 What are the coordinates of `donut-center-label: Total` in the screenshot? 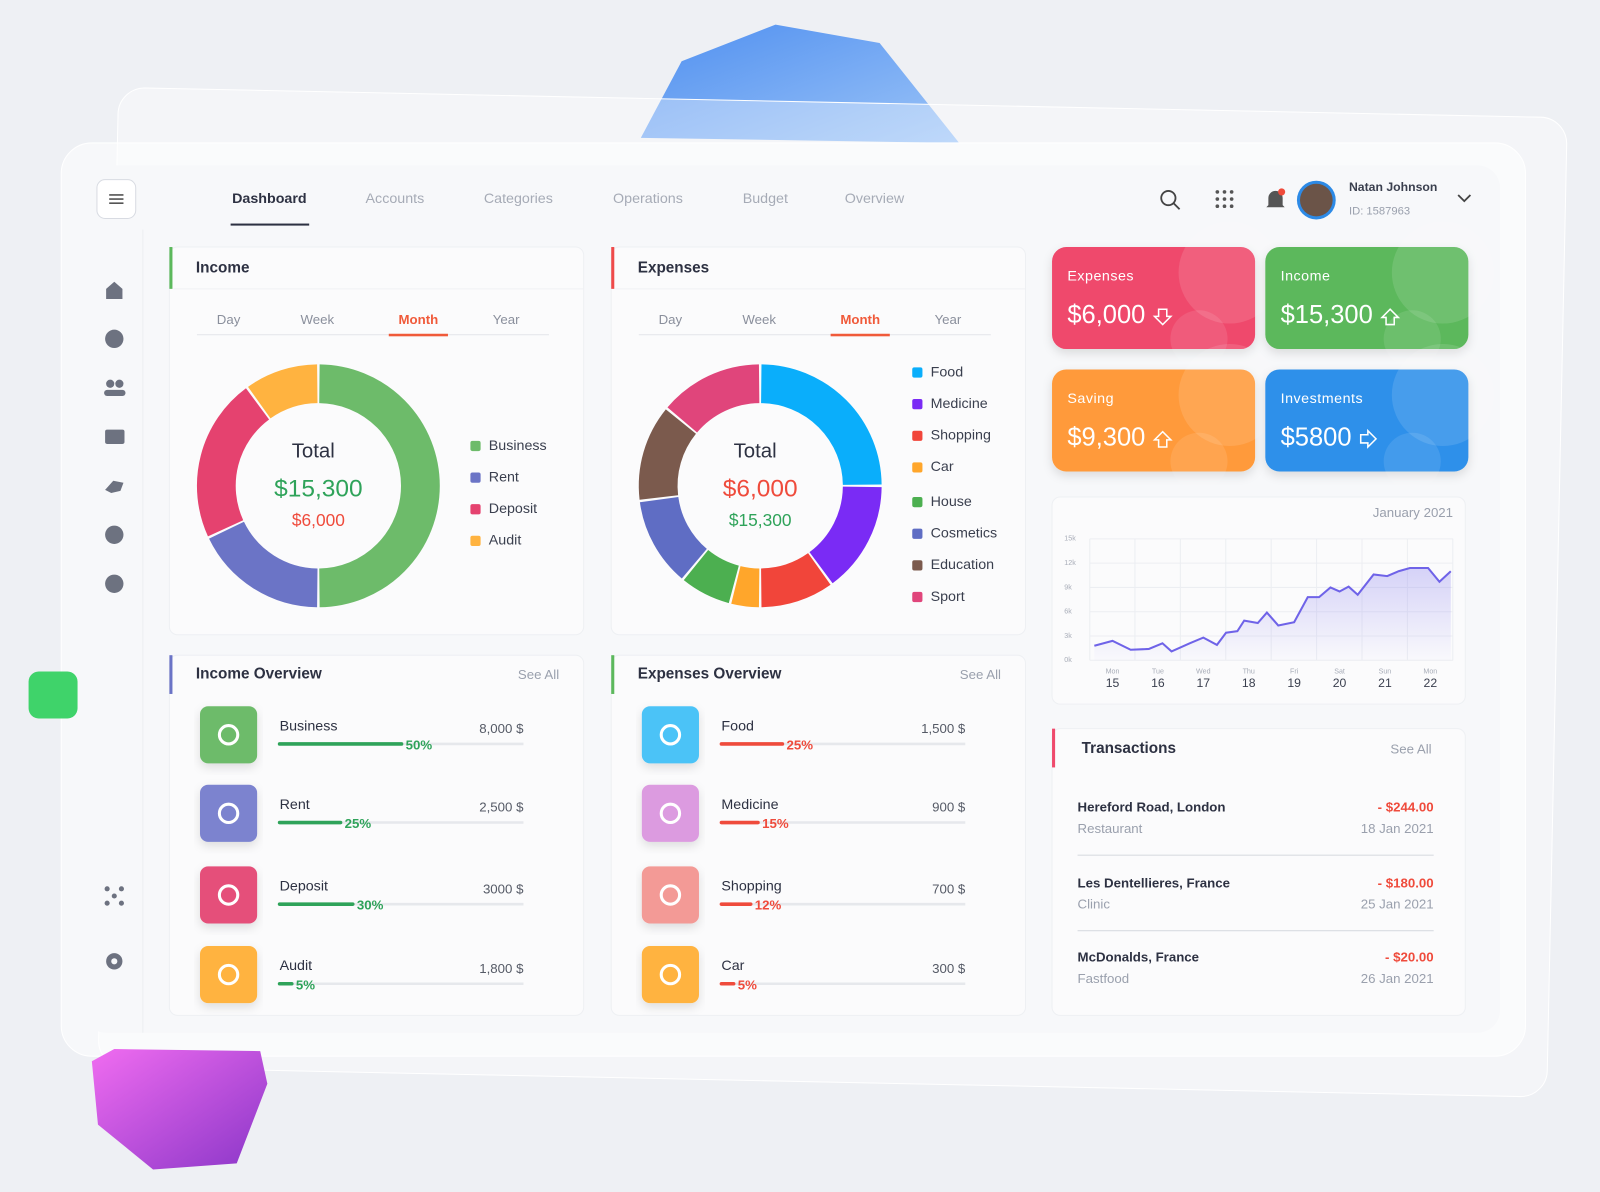 It's located at (313, 452).